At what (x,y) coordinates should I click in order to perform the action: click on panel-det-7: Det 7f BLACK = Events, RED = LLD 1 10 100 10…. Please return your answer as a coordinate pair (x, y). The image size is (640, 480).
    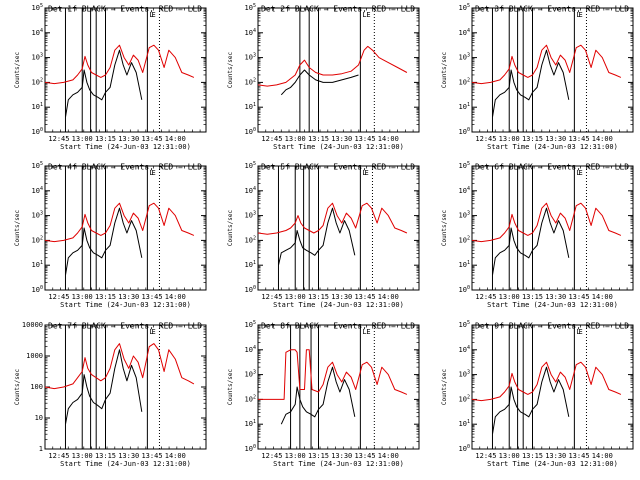
    Looking at the image, I should click on (110, 394).